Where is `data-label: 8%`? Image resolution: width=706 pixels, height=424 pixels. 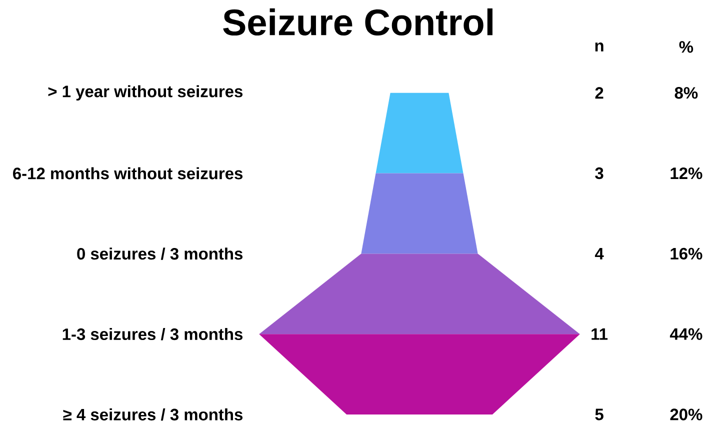
data-label: 8% is located at coordinates (686, 92).